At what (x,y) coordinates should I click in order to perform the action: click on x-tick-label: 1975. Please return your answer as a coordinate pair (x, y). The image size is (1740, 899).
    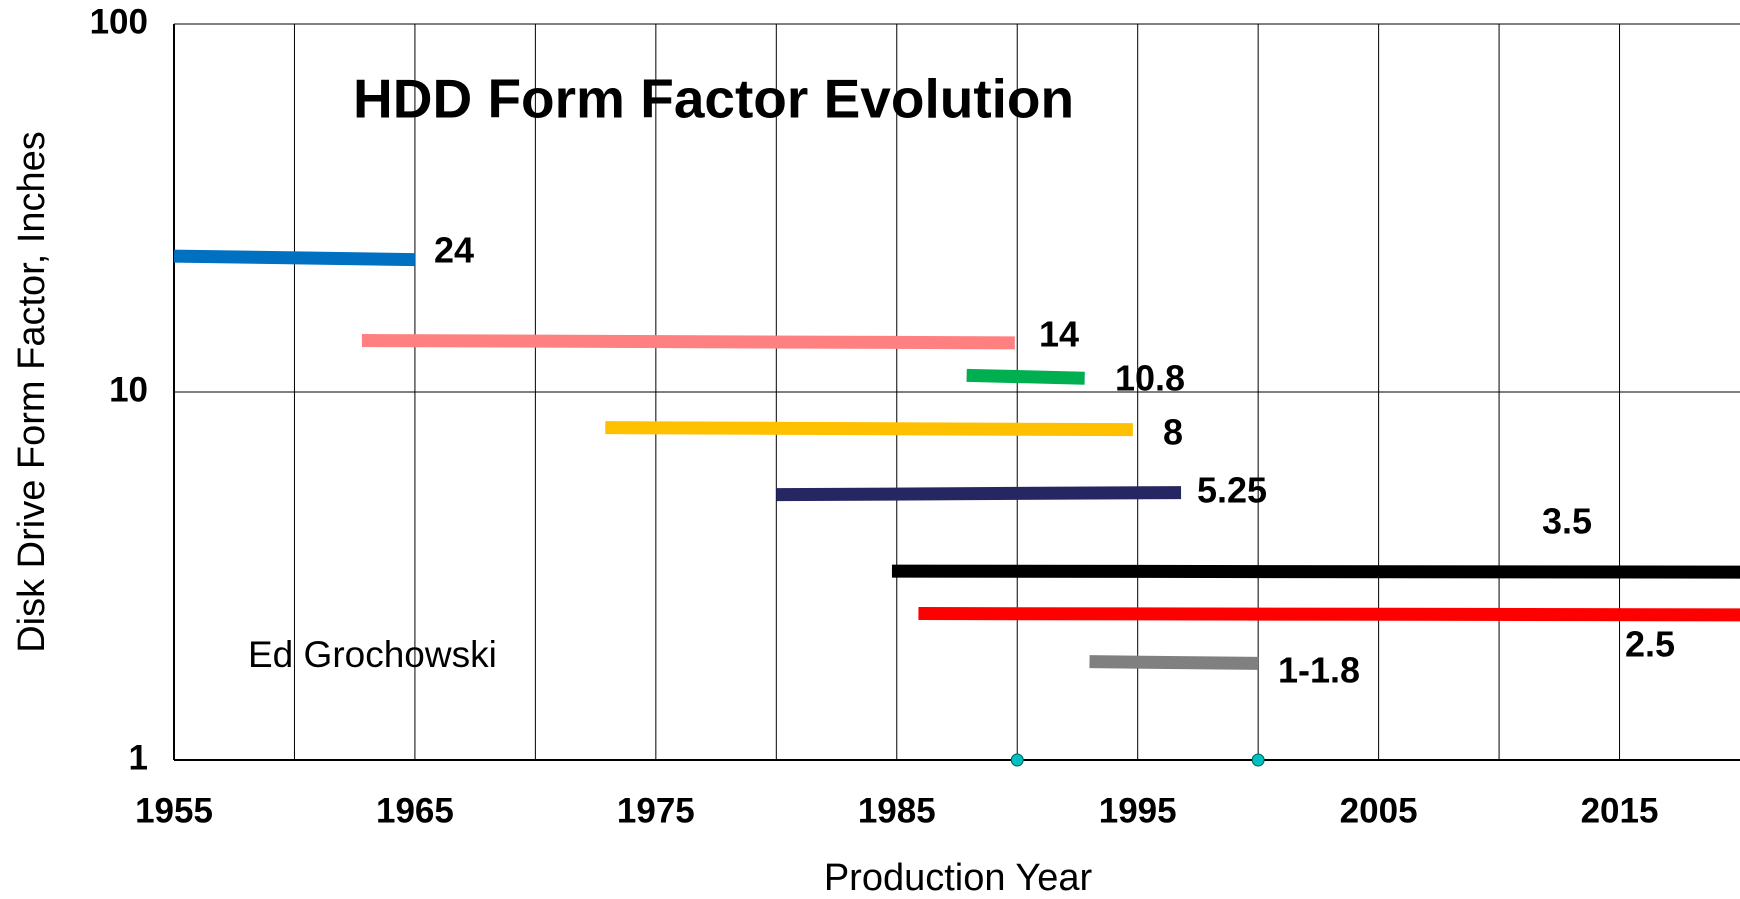
    Looking at the image, I should click on (656, 810).